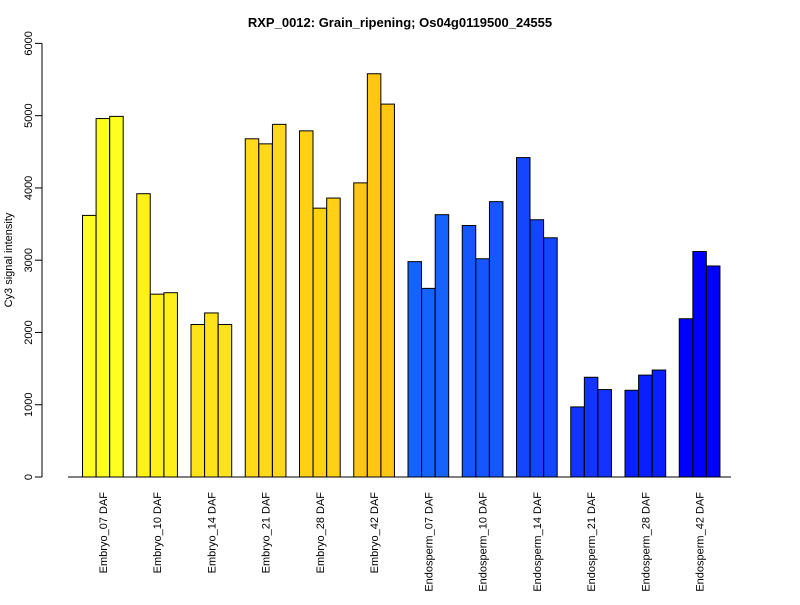 The image size is (800, 605). I want to click on y-tick-label: 0, so click(29, 477).